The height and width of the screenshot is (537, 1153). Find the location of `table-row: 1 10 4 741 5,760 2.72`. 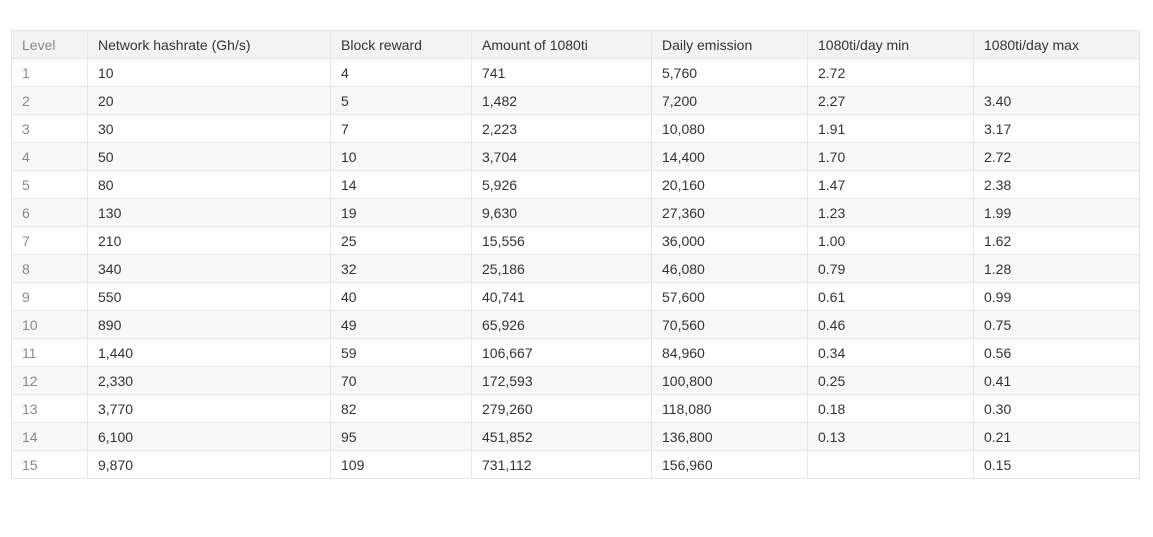

table-row: 1 10 4 741 5,760 2.72 is located at coordinates (575, 72).